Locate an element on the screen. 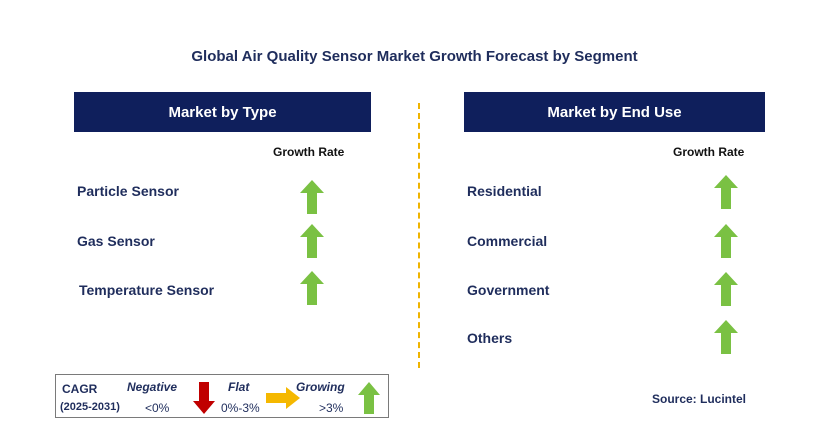 The width and height of the screenshot is (829, 448). source-label: Source: Lucintel is located at coordinates (699, 399).